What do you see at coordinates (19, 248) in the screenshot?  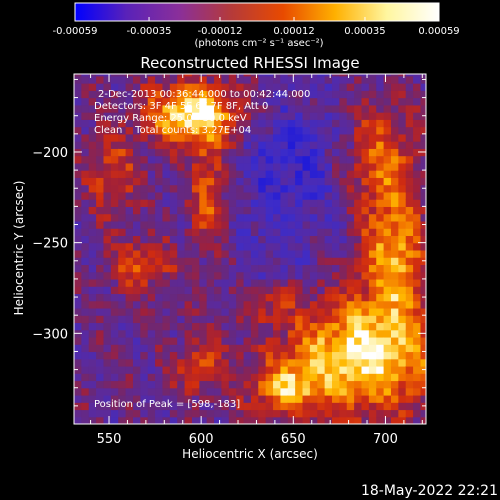 I see `y-axis-label: Heliocentric Y (arcsec)` at bounding box center [19, 248].